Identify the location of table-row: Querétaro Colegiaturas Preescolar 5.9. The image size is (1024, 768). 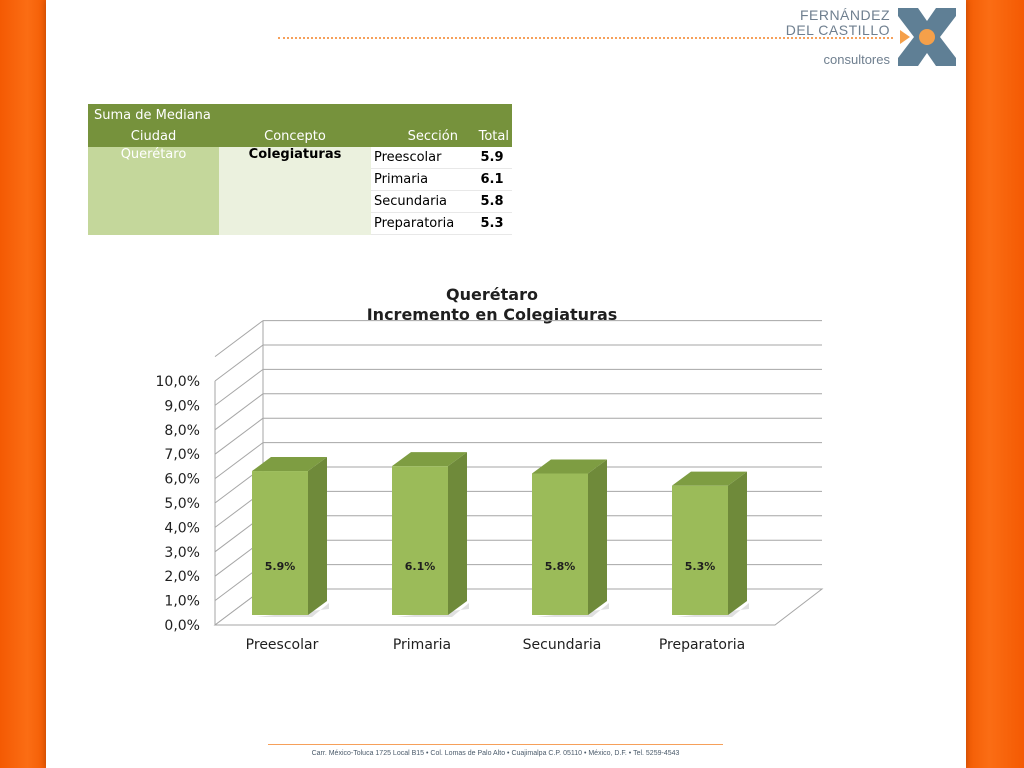
(300, 191).